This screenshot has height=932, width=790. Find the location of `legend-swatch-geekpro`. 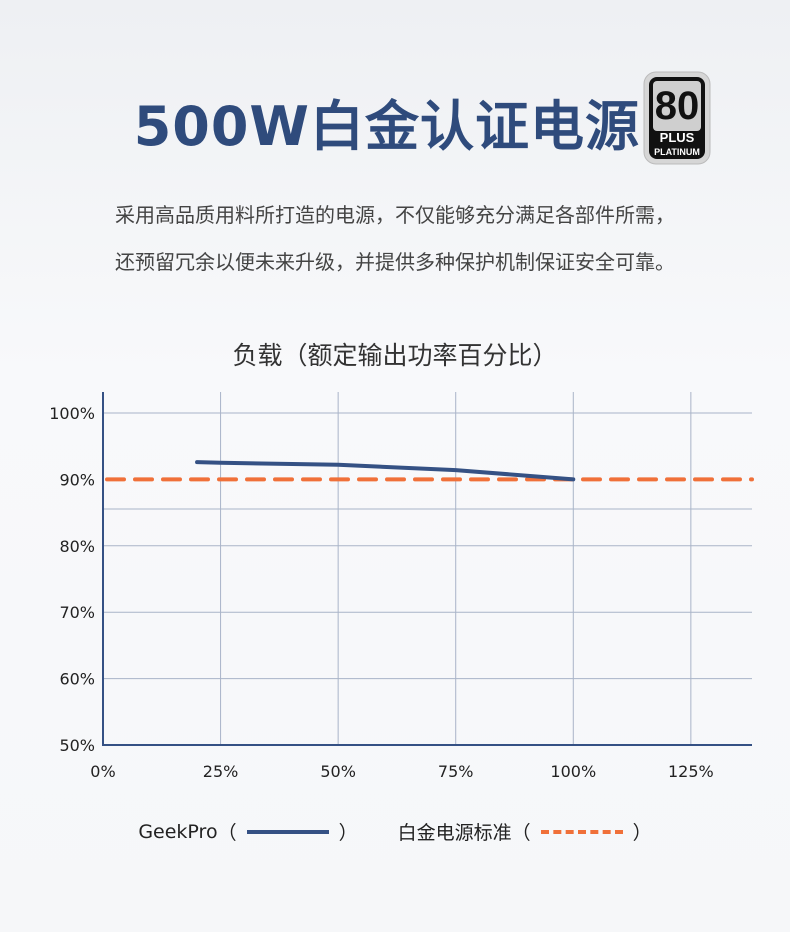

legend-swatch-geekpro is located at coordinates (287, 831).